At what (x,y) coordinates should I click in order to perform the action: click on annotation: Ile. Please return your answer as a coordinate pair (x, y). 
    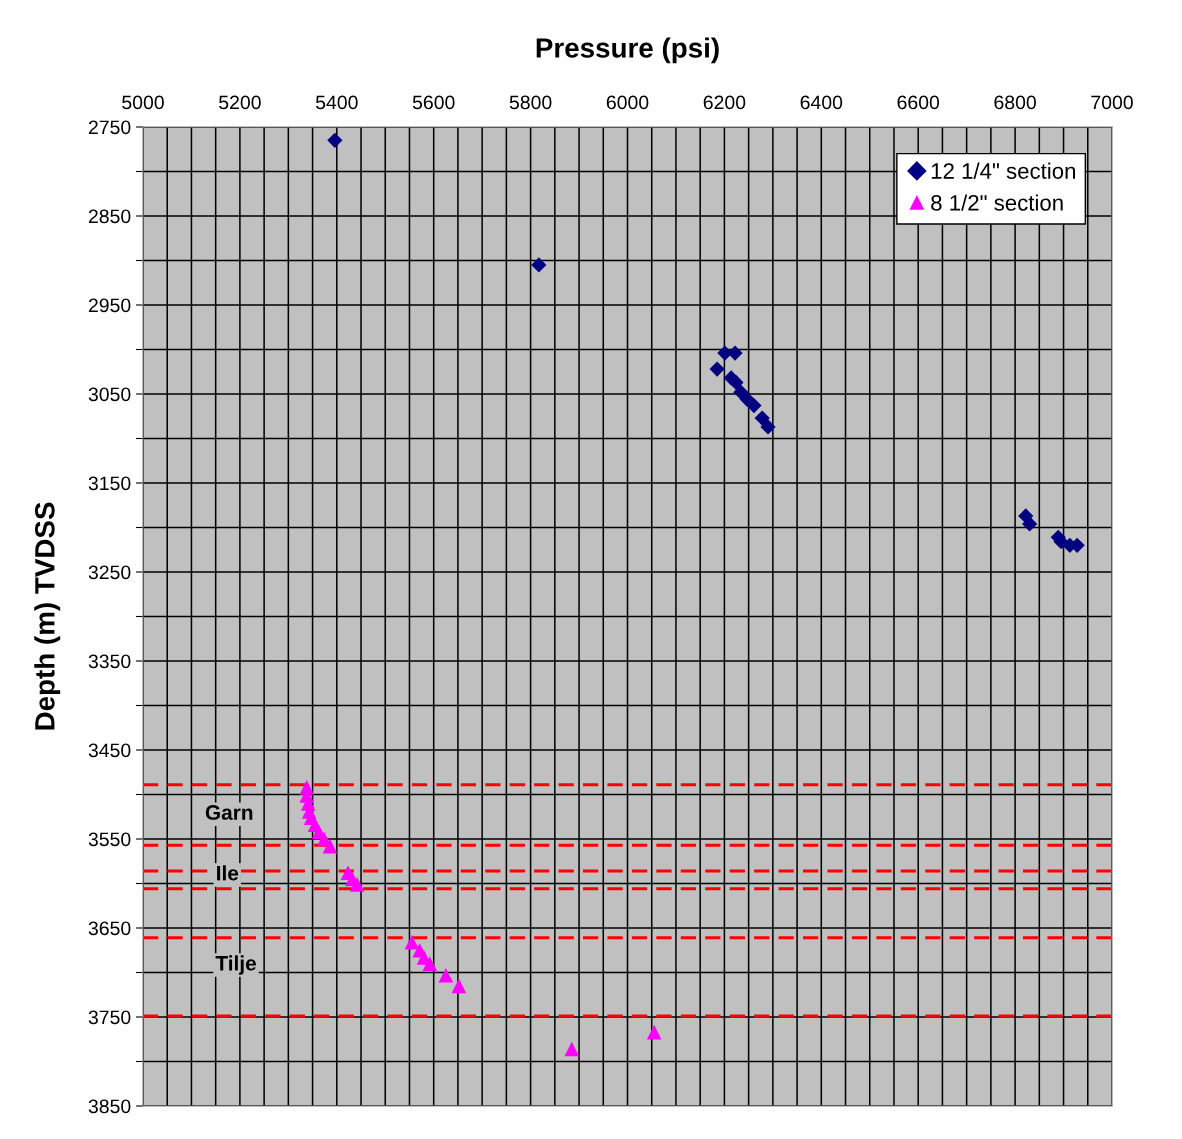
    Looking at the image, I should click on (228, 873).